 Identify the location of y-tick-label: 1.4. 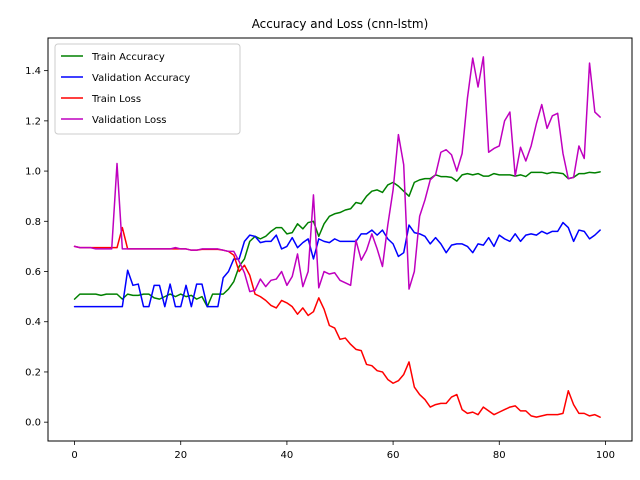
(33, 71).